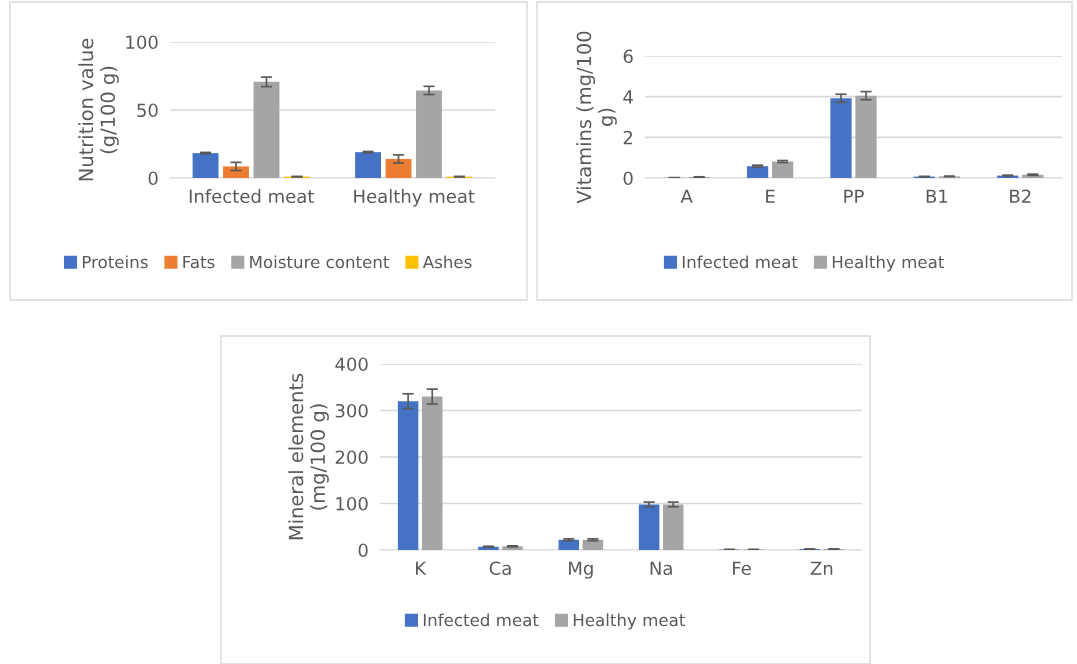 The image size is (1077, 664). I want to click on y-tick-label: 200, so click(351, 457).